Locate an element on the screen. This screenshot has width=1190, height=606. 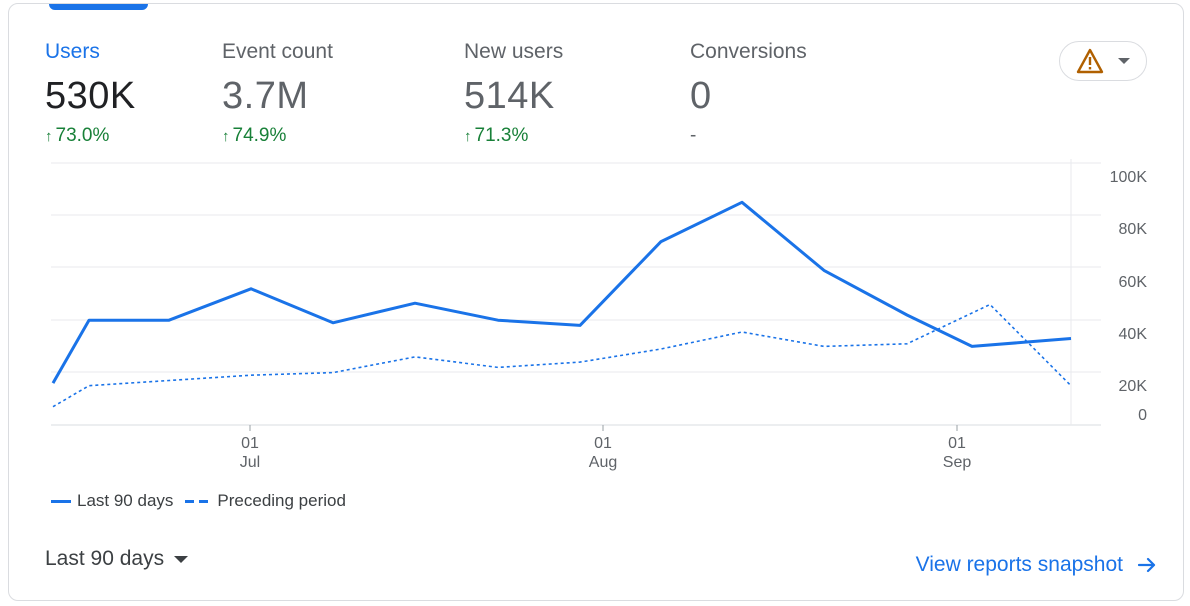
metric-change-value: 71.3% is located at coordinates (501, 135).